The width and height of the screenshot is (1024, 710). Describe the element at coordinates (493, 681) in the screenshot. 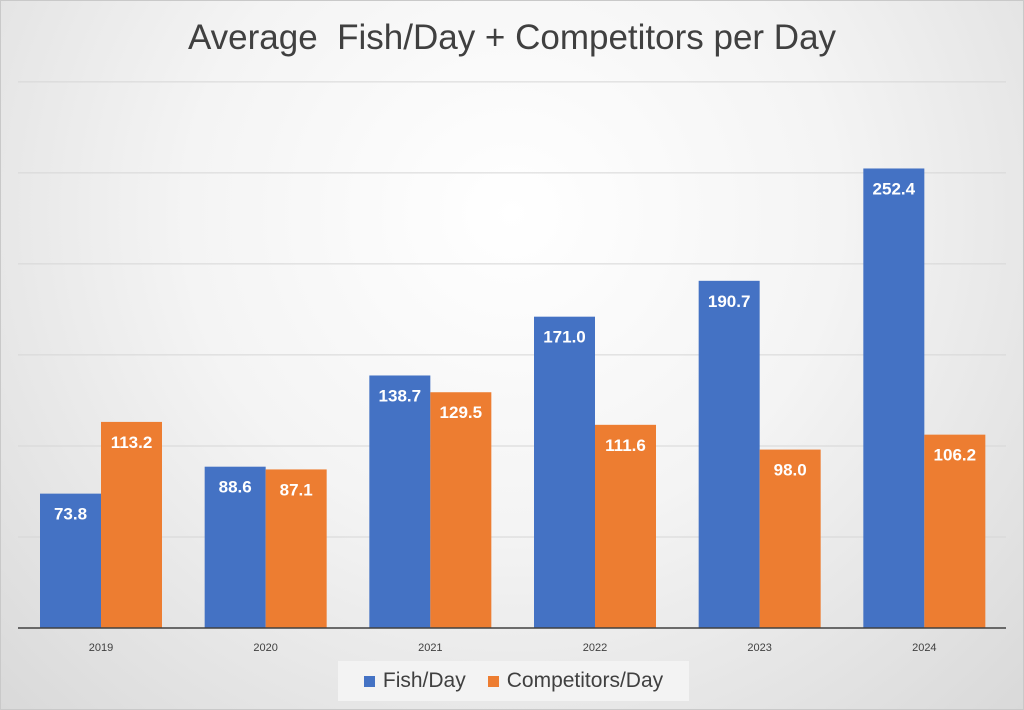

I see `legend-swatch-competitors` at that location.